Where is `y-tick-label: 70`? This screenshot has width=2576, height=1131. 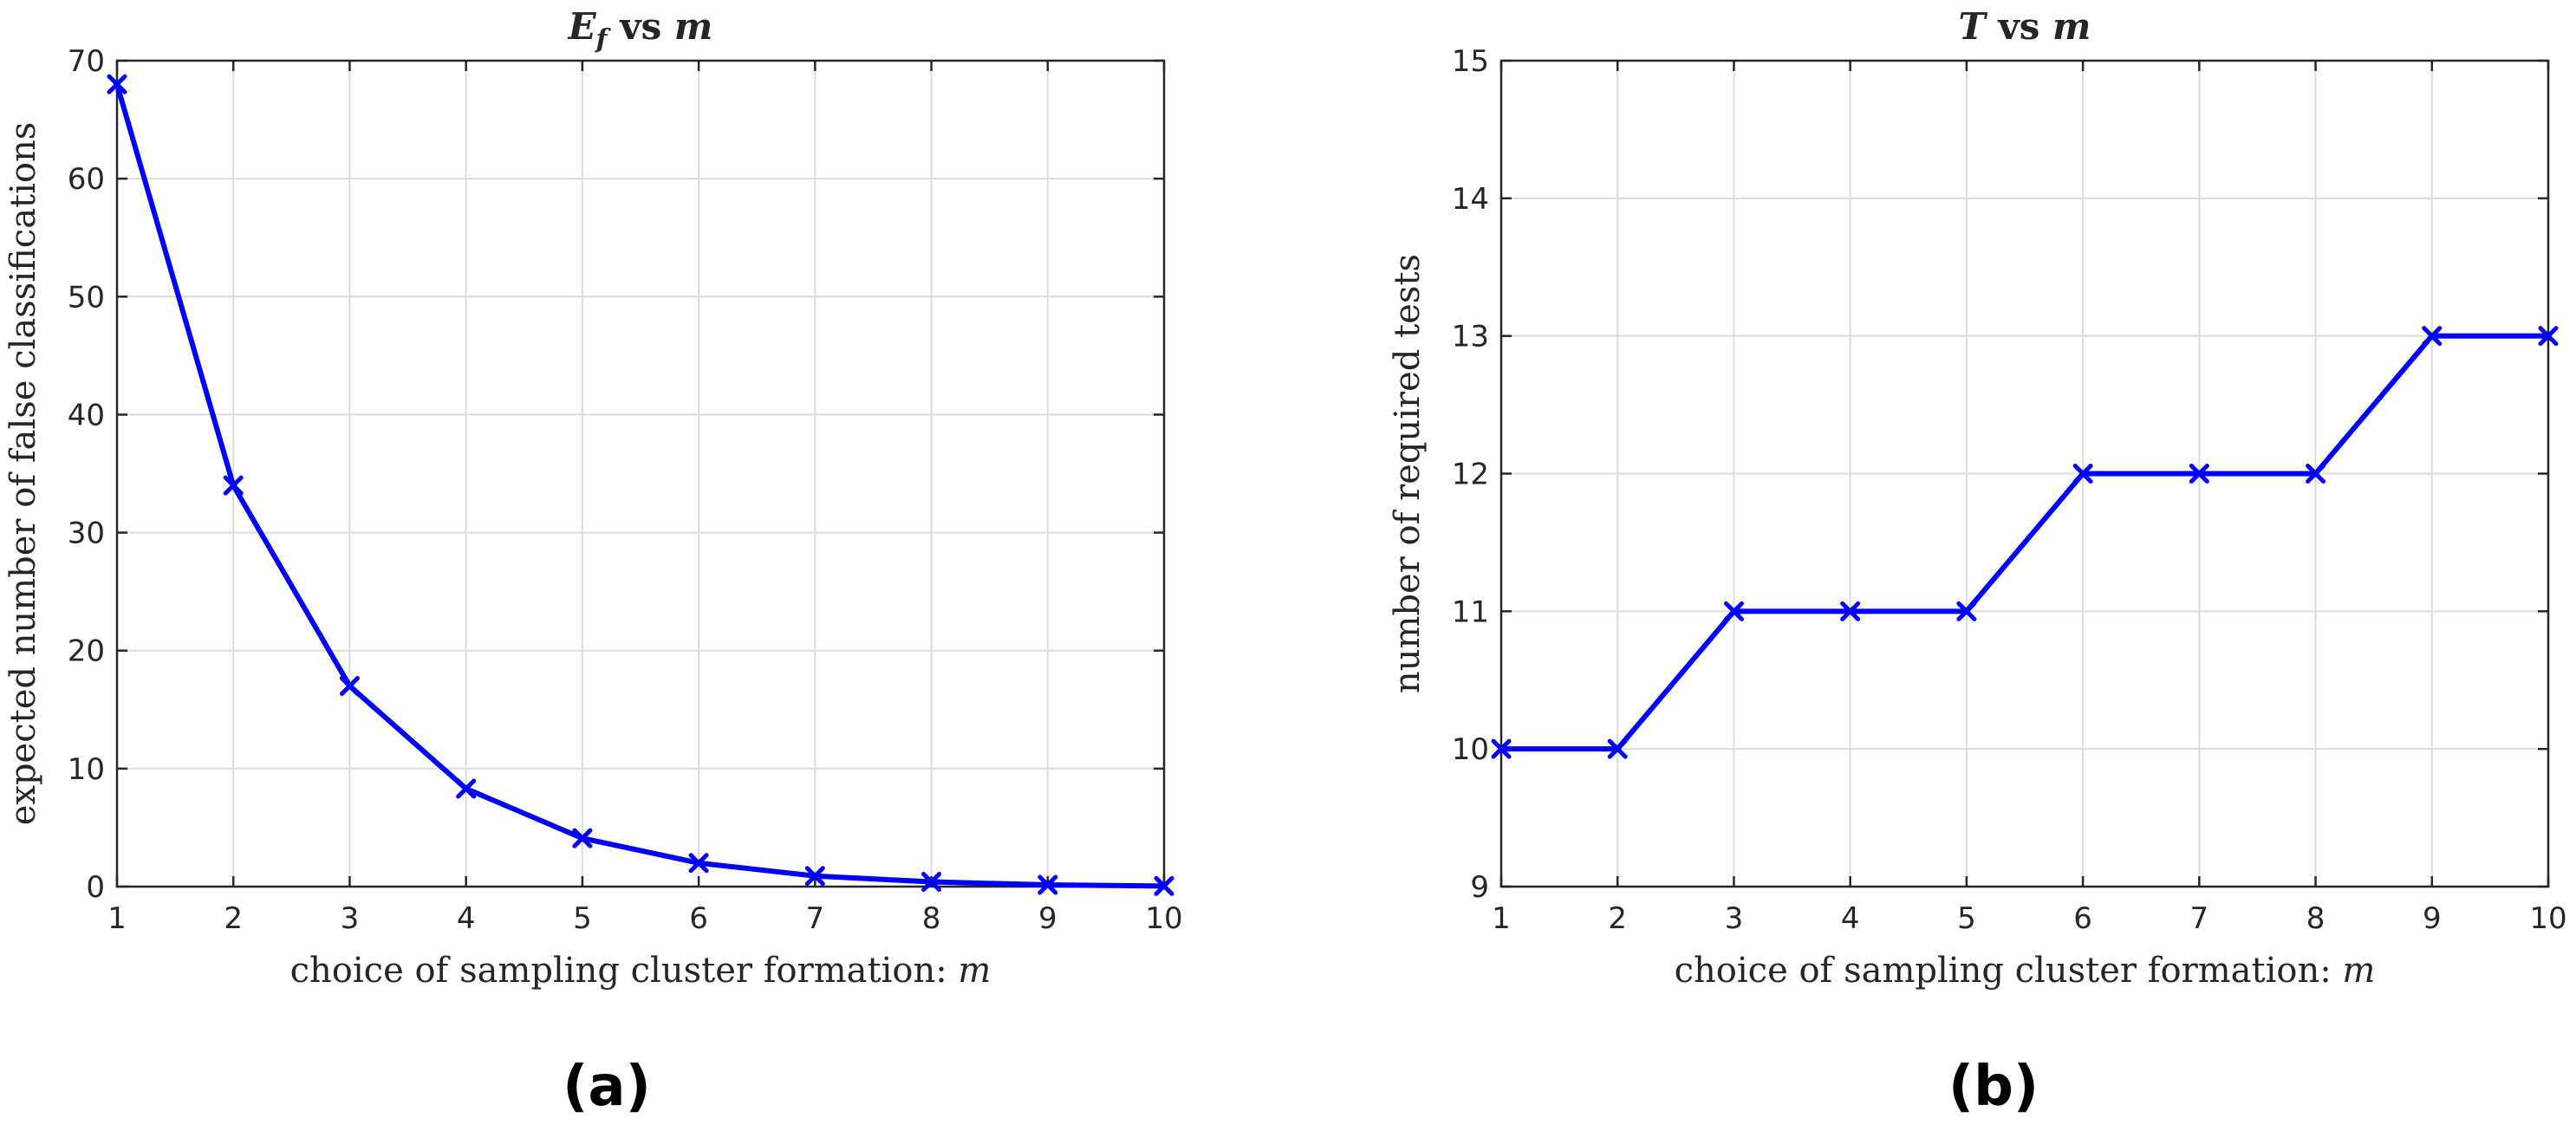 y-tick-label: 70 is located at coordinates (86, 61).